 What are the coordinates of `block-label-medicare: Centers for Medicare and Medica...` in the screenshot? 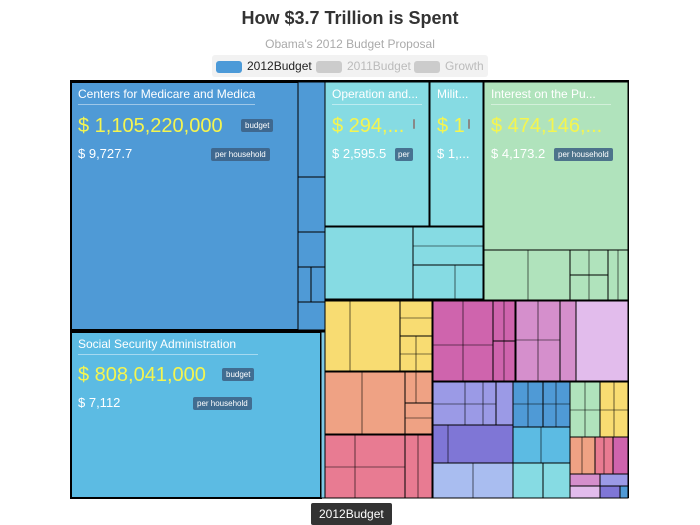 It's located at (163, 128).